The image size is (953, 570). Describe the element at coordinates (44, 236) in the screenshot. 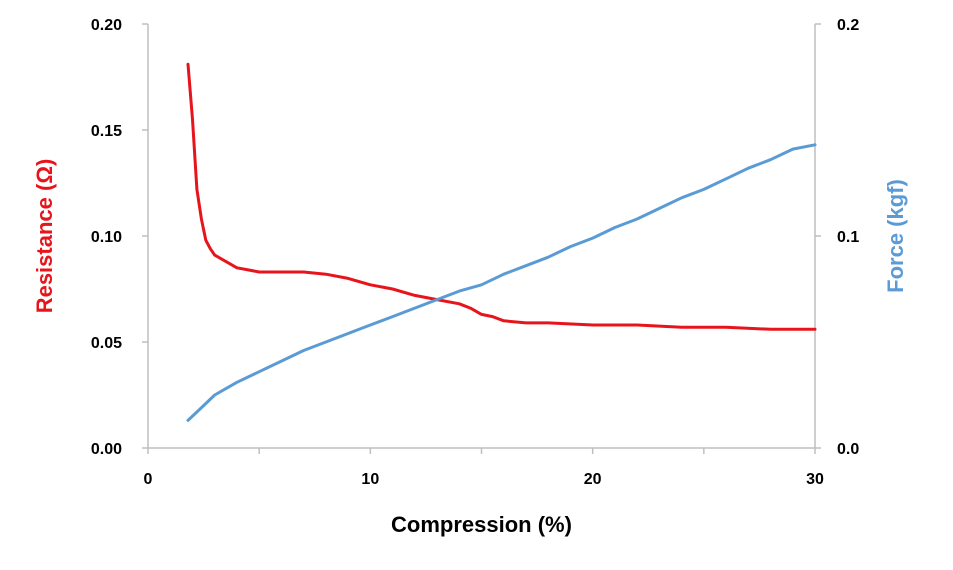

I see `left-y-axis-title: Resistance (Ω)` at that location.